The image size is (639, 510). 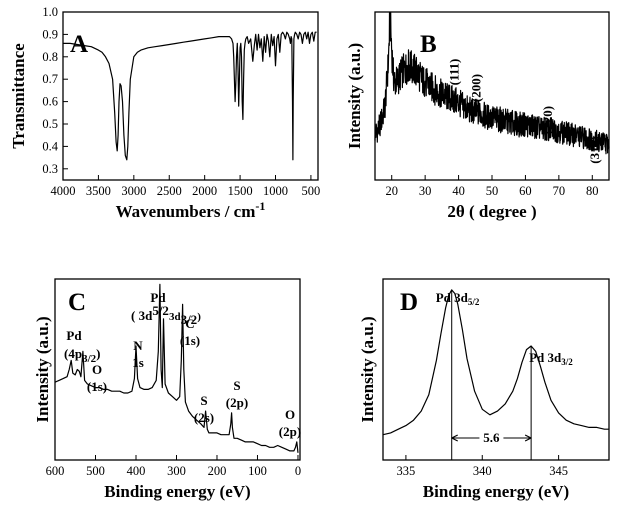 What do you see at coordinates (138, 345) in the screenshot?
I see `annotation-element: N` at bounding box center [138, 345].